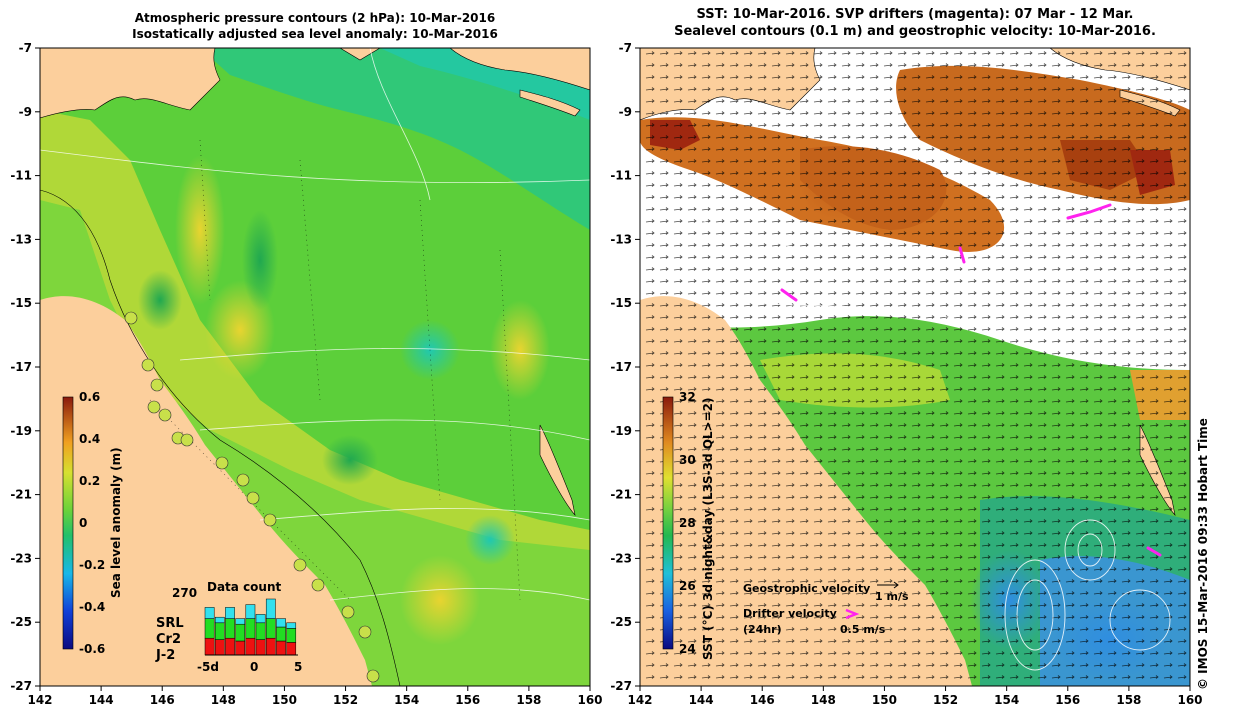 The height and width of the screenshot is (720, 1250). I want to click on left-y-tick-label: -11, so click(21, 176).